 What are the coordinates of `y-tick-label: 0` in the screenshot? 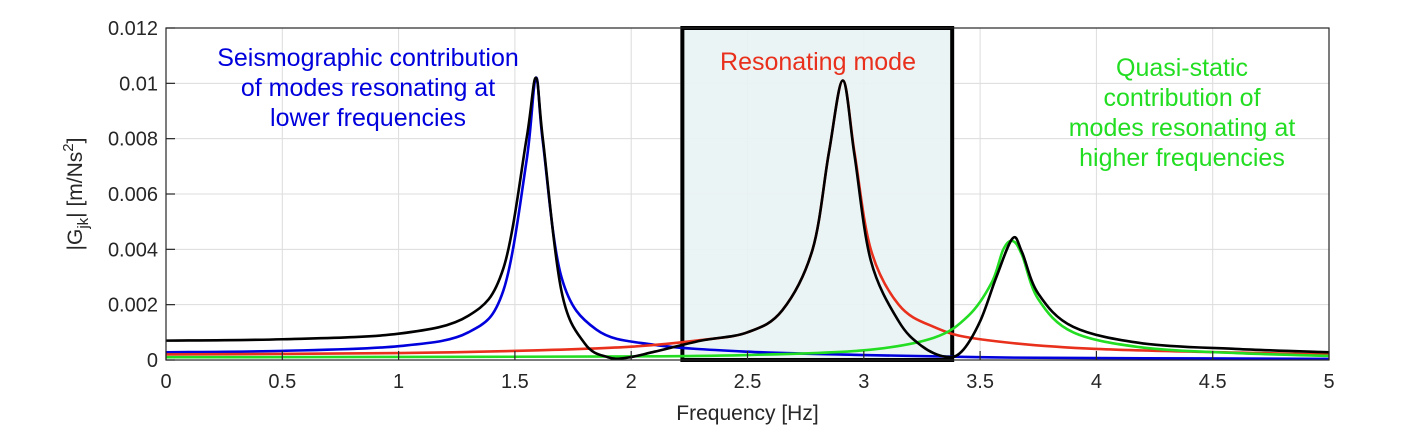 It's located at (152, 361).